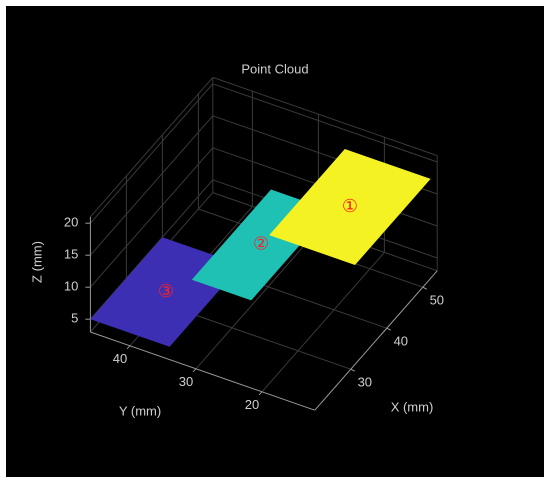 This screenshot has width=550, height=483. Describe the element at coordinates (401, 341) in the screenshot. I see `x-tick-label: 40` at that location.